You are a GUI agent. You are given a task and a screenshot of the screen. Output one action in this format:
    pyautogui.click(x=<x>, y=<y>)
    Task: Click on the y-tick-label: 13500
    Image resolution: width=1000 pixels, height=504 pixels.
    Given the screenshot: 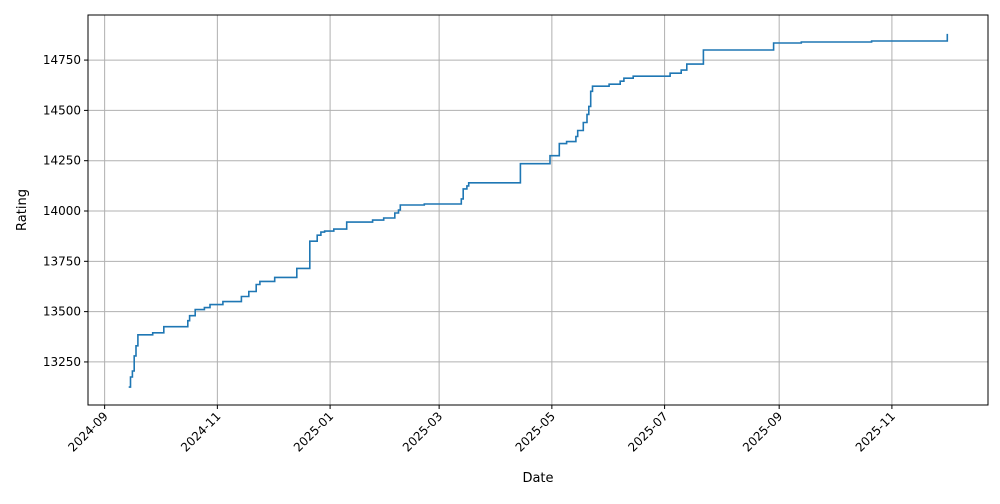 What is the action you would take?
    pyautogui.click(x=62, y=312)
    